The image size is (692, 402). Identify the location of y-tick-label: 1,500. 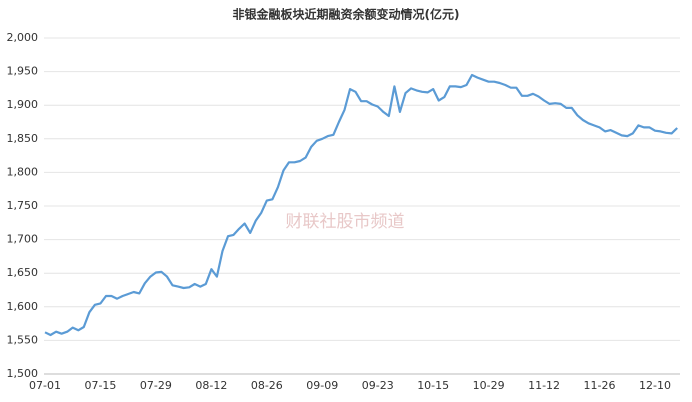
(23, 373).